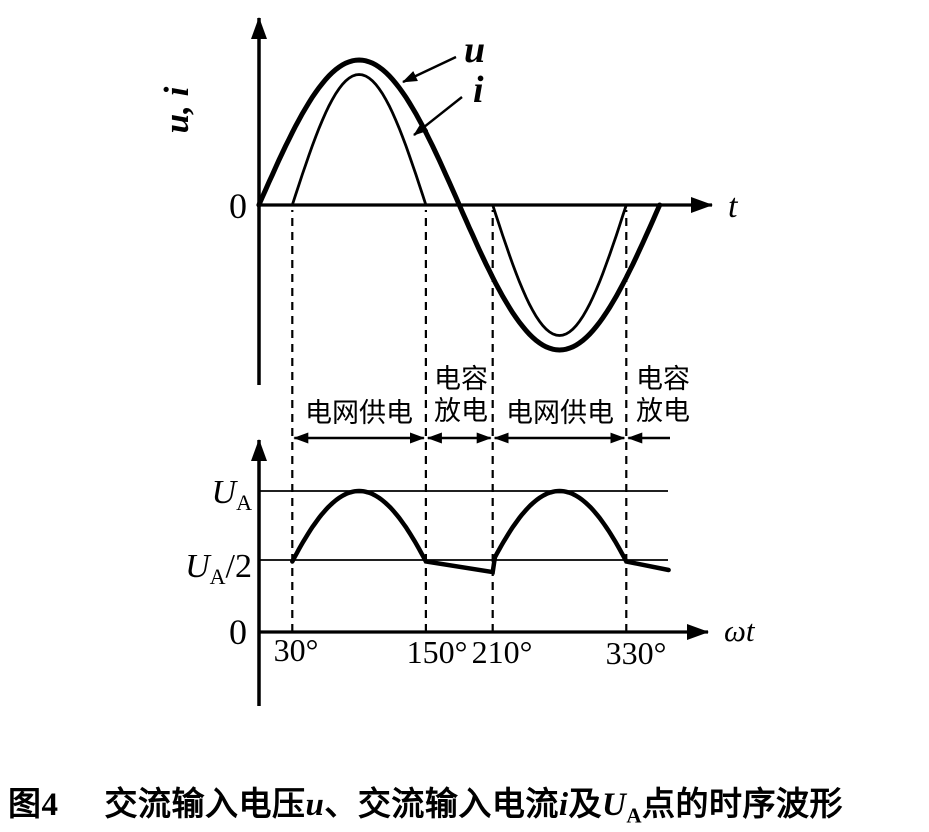  What do you see at coordinates (636, 653) in the screenshot?
I see `x-tick-330: 330°` at bounding box center [636, 653].